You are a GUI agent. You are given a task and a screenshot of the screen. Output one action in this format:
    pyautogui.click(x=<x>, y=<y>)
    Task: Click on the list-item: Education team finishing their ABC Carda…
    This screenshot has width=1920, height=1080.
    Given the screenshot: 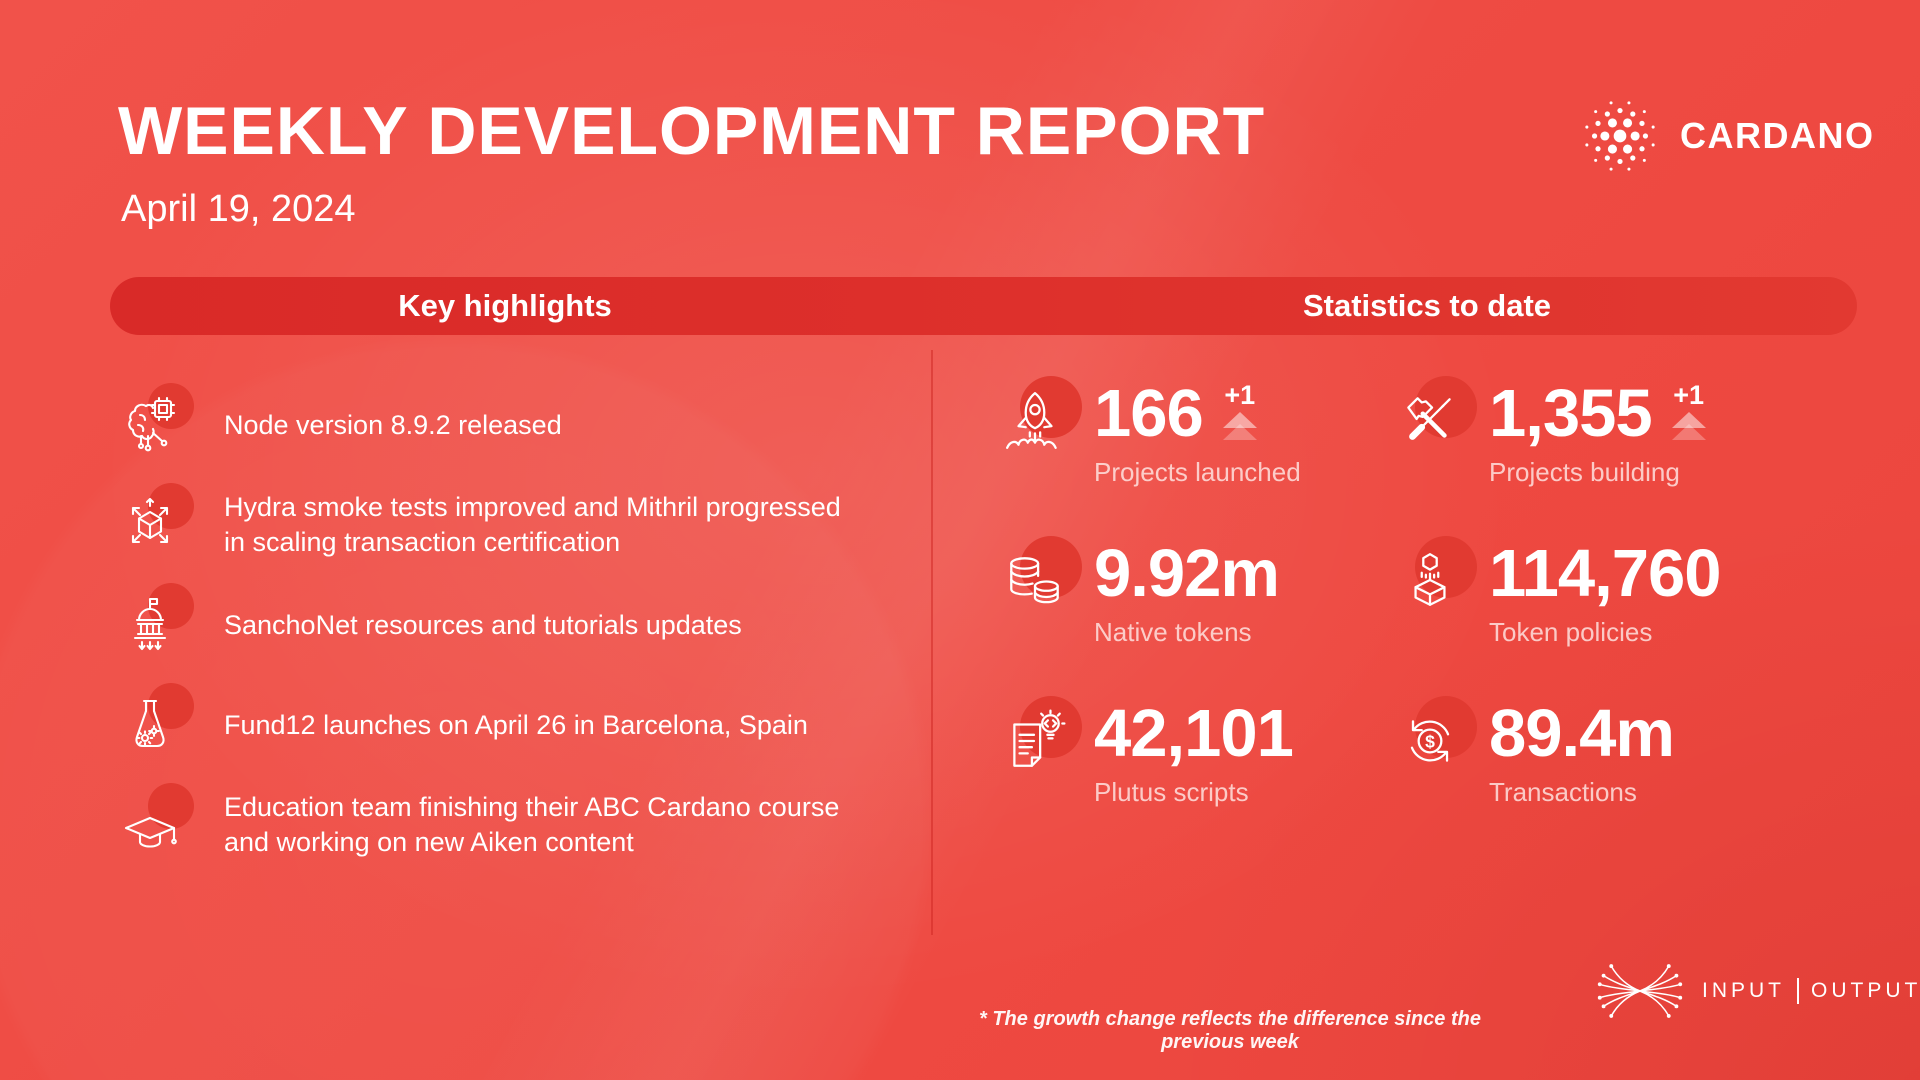 What is the action you would take?
    pyautogui.click(x=483, y=825)
    